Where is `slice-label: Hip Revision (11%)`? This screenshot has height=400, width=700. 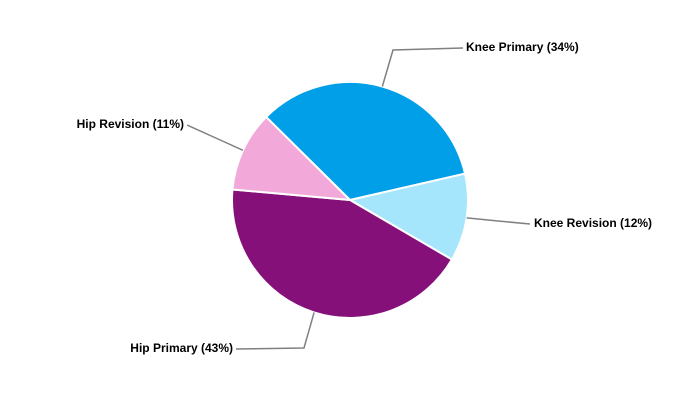
slice-label: Hip Revision (11%) is located at coordinates (130, 124).